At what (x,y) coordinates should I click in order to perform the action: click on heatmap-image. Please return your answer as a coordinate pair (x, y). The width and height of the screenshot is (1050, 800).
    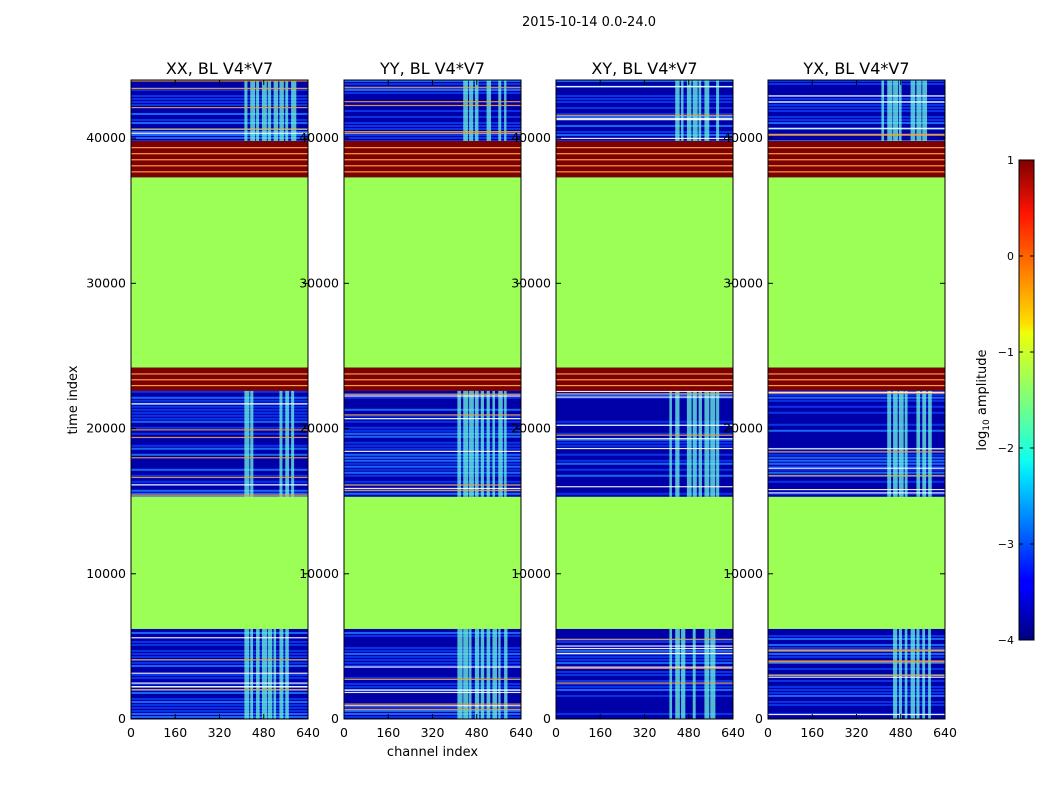
    Looking at the image, I should click on (644, 399).